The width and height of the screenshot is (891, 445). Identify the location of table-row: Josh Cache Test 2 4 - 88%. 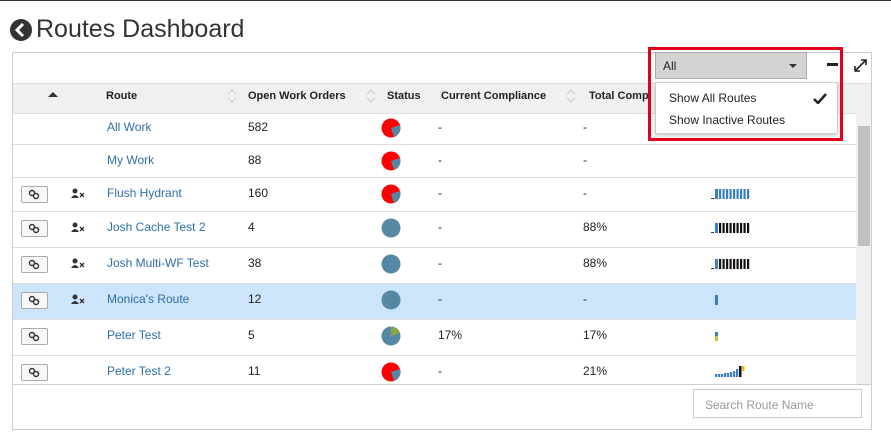
(434, 230).